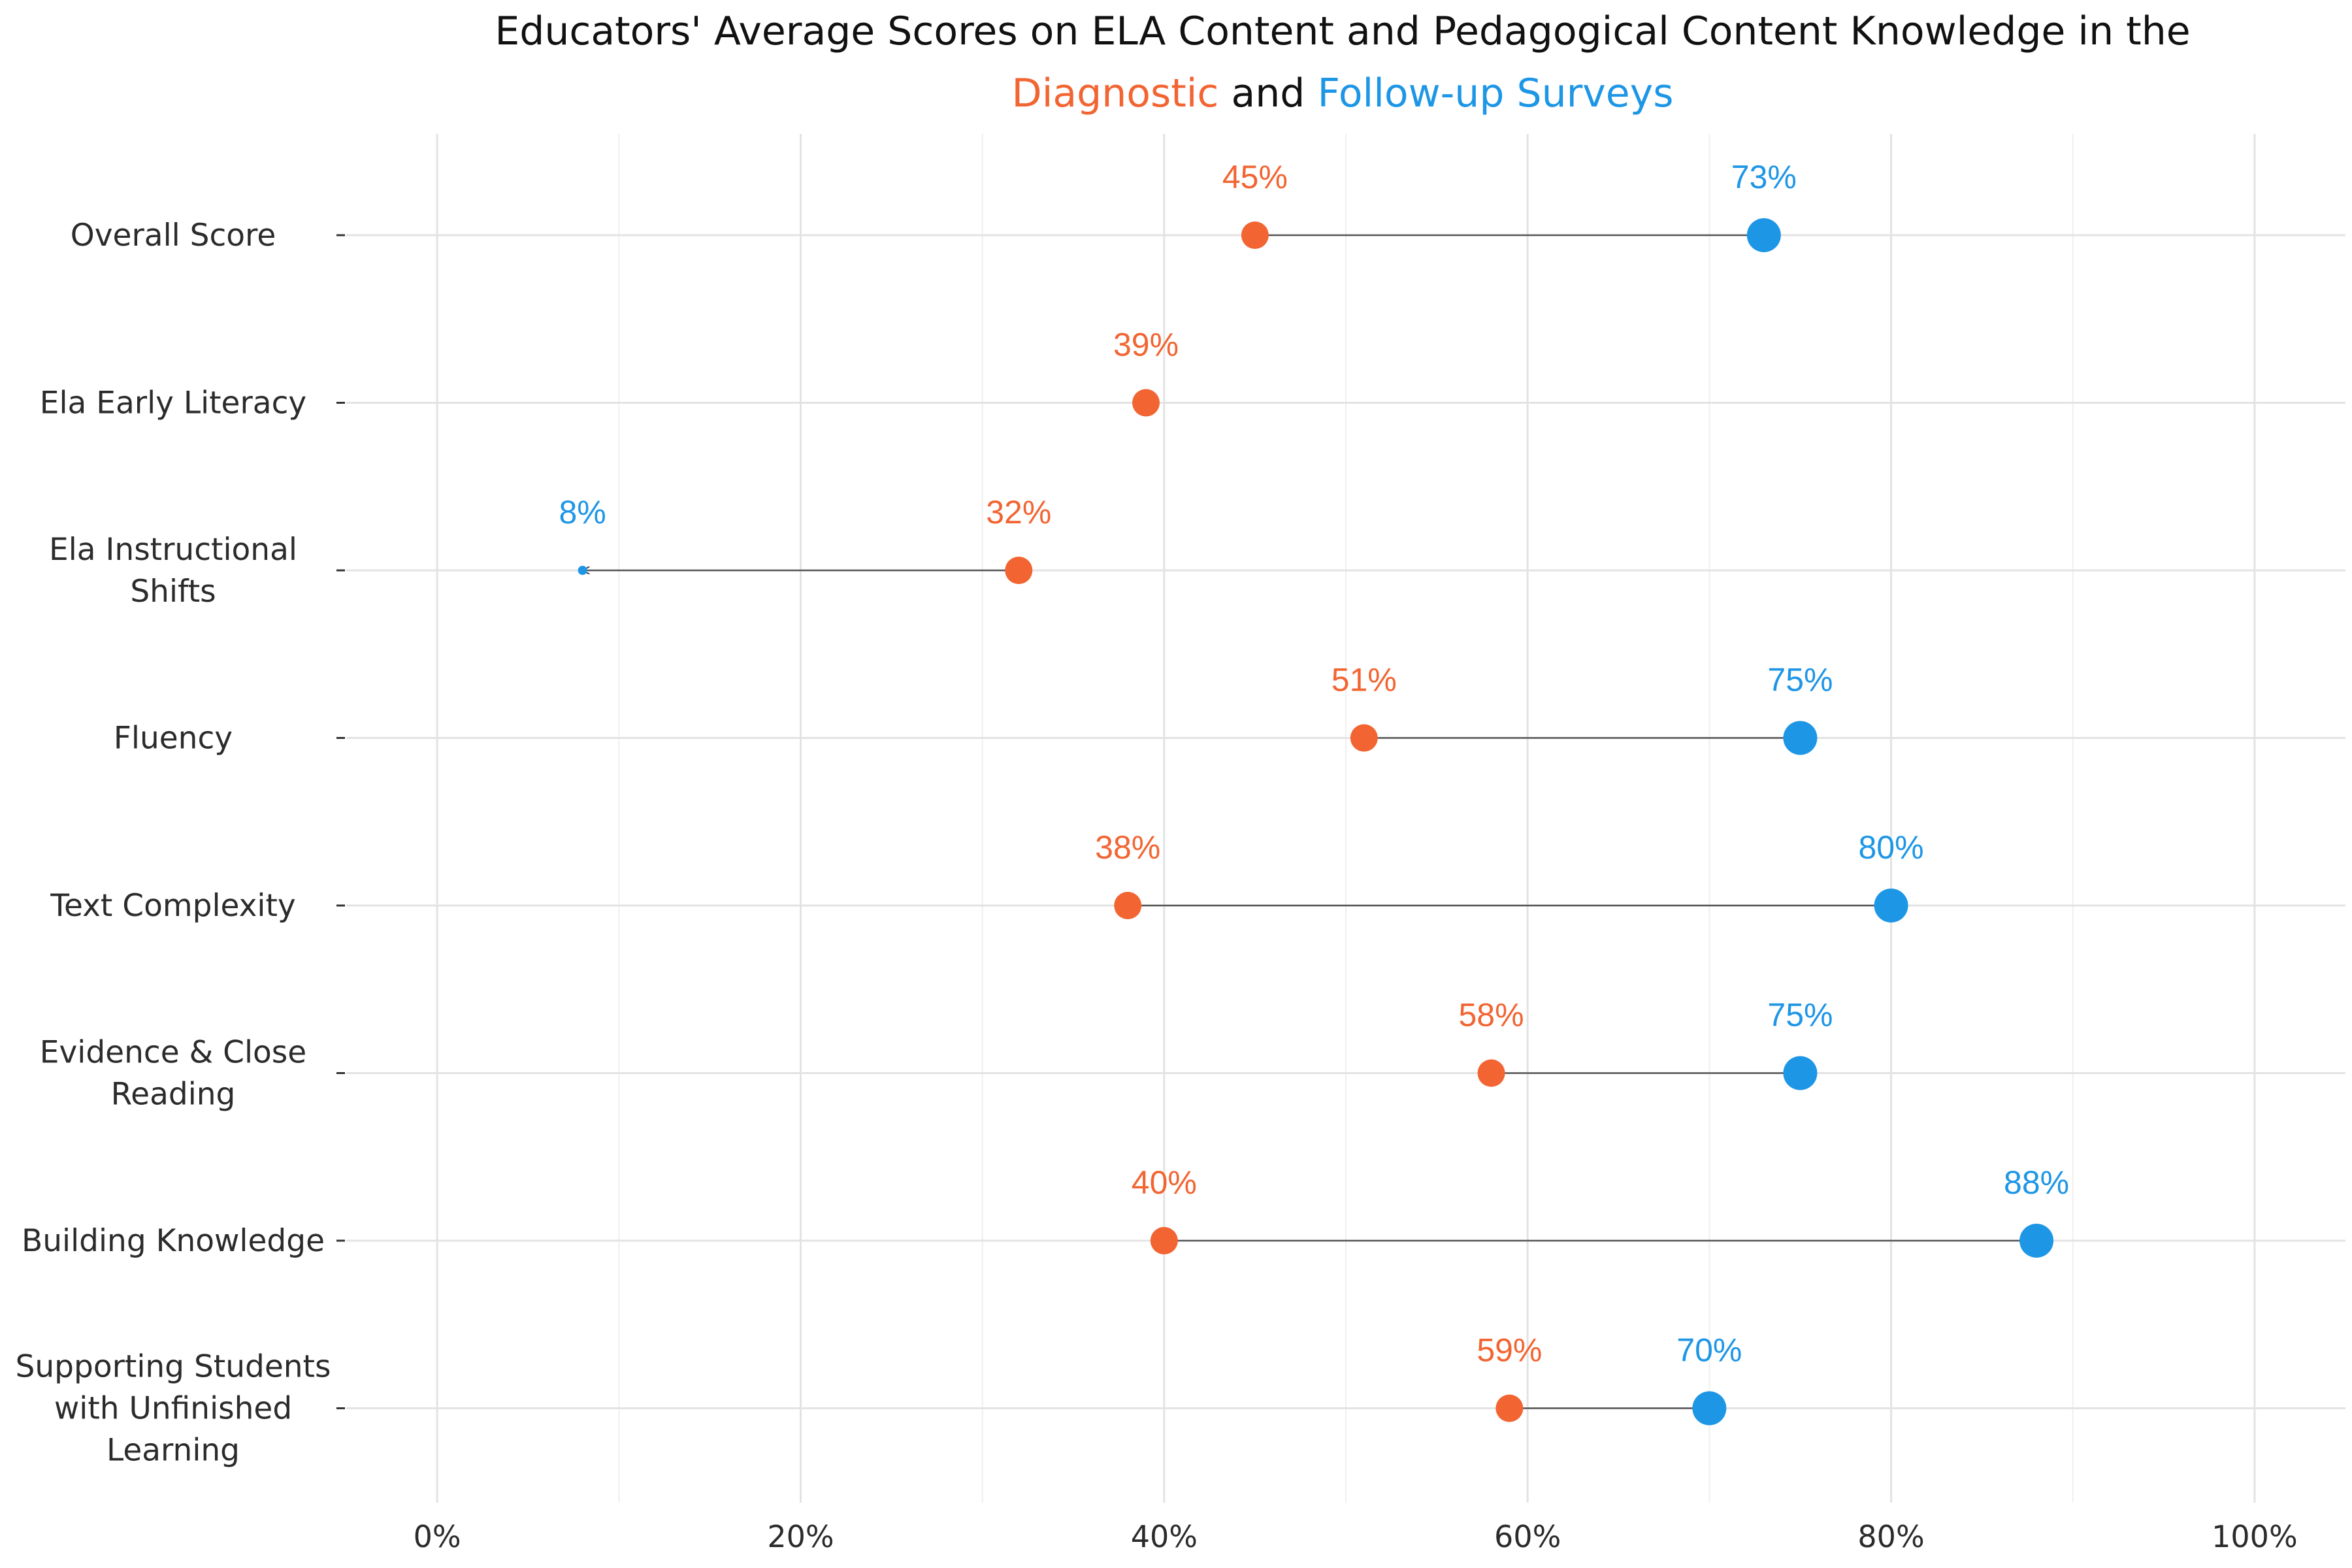  Describe the element at coordinates (173, 1367) in the screenshot. I see `category-label-line: Supporting Students` at that location.